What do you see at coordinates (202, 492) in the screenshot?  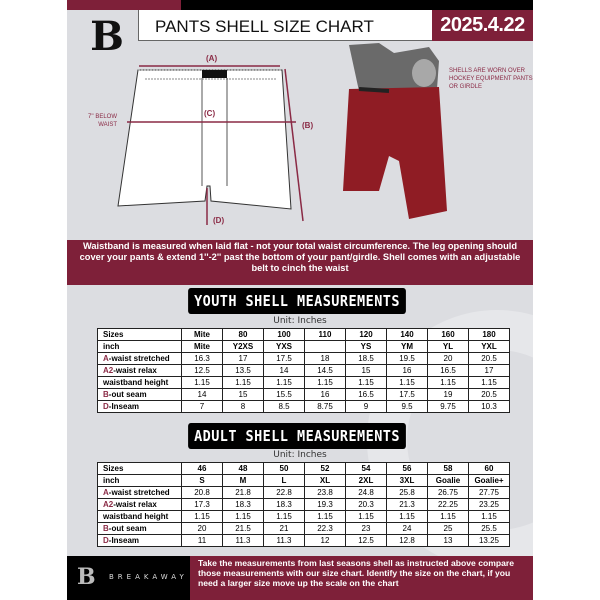 I see `table-cell: 20.8` at bounding box center [202, 492].